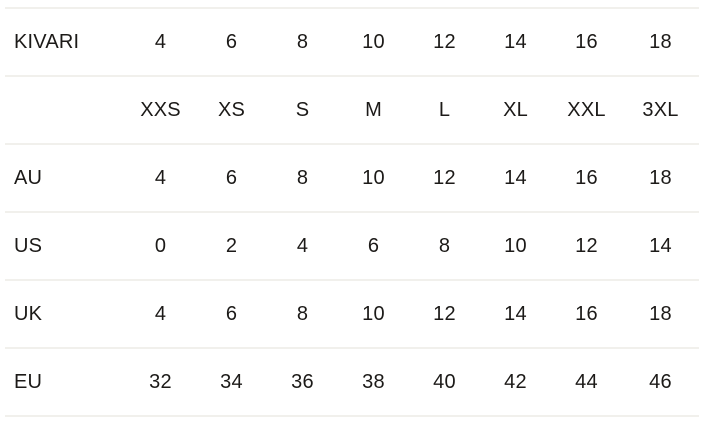 The width and height of the screenshot is (704, 438). Describe the element at coordinates (160, 109) in the screenshot. I see `size-name-cell: XXS` at that location.